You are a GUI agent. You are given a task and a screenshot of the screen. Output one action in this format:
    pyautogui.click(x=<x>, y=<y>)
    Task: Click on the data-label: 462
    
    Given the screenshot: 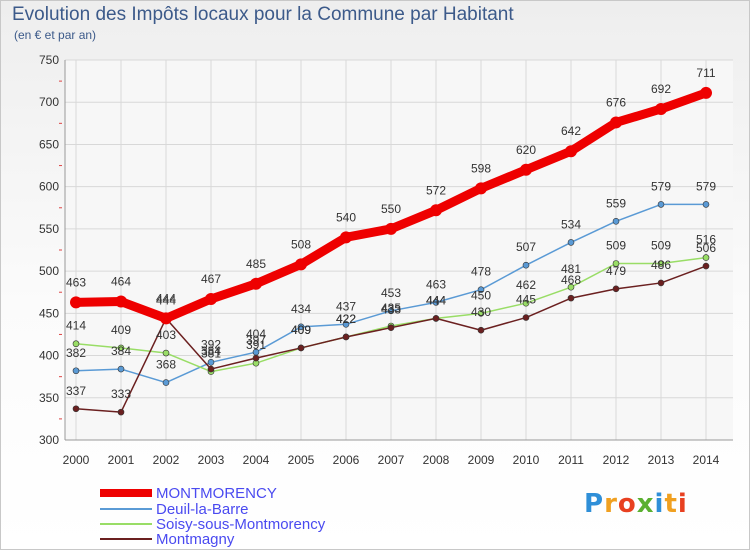 What is the action you would take?
    pyautogui.click(x=526, y=285)
    